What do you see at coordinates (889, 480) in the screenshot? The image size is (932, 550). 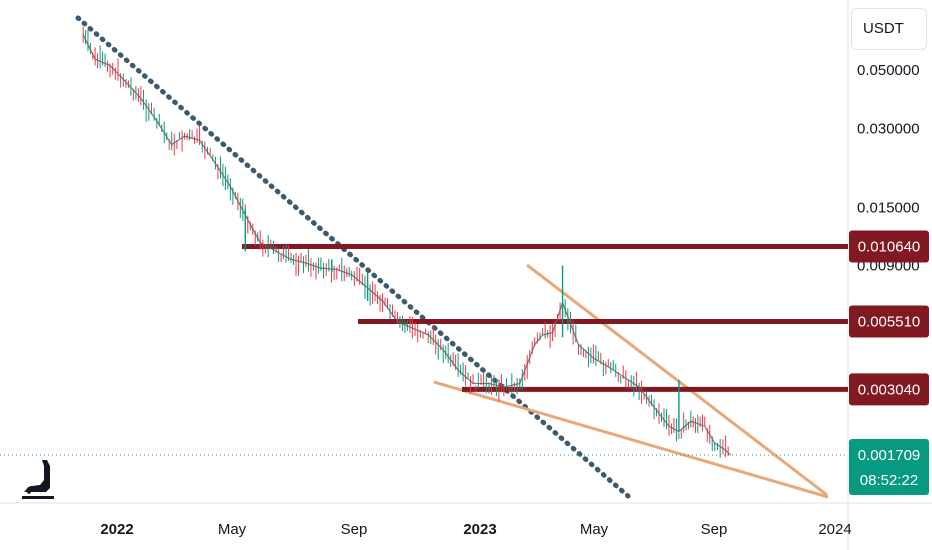 I see `countdown-label: 08:52:22` at bounding box center [889, 480].